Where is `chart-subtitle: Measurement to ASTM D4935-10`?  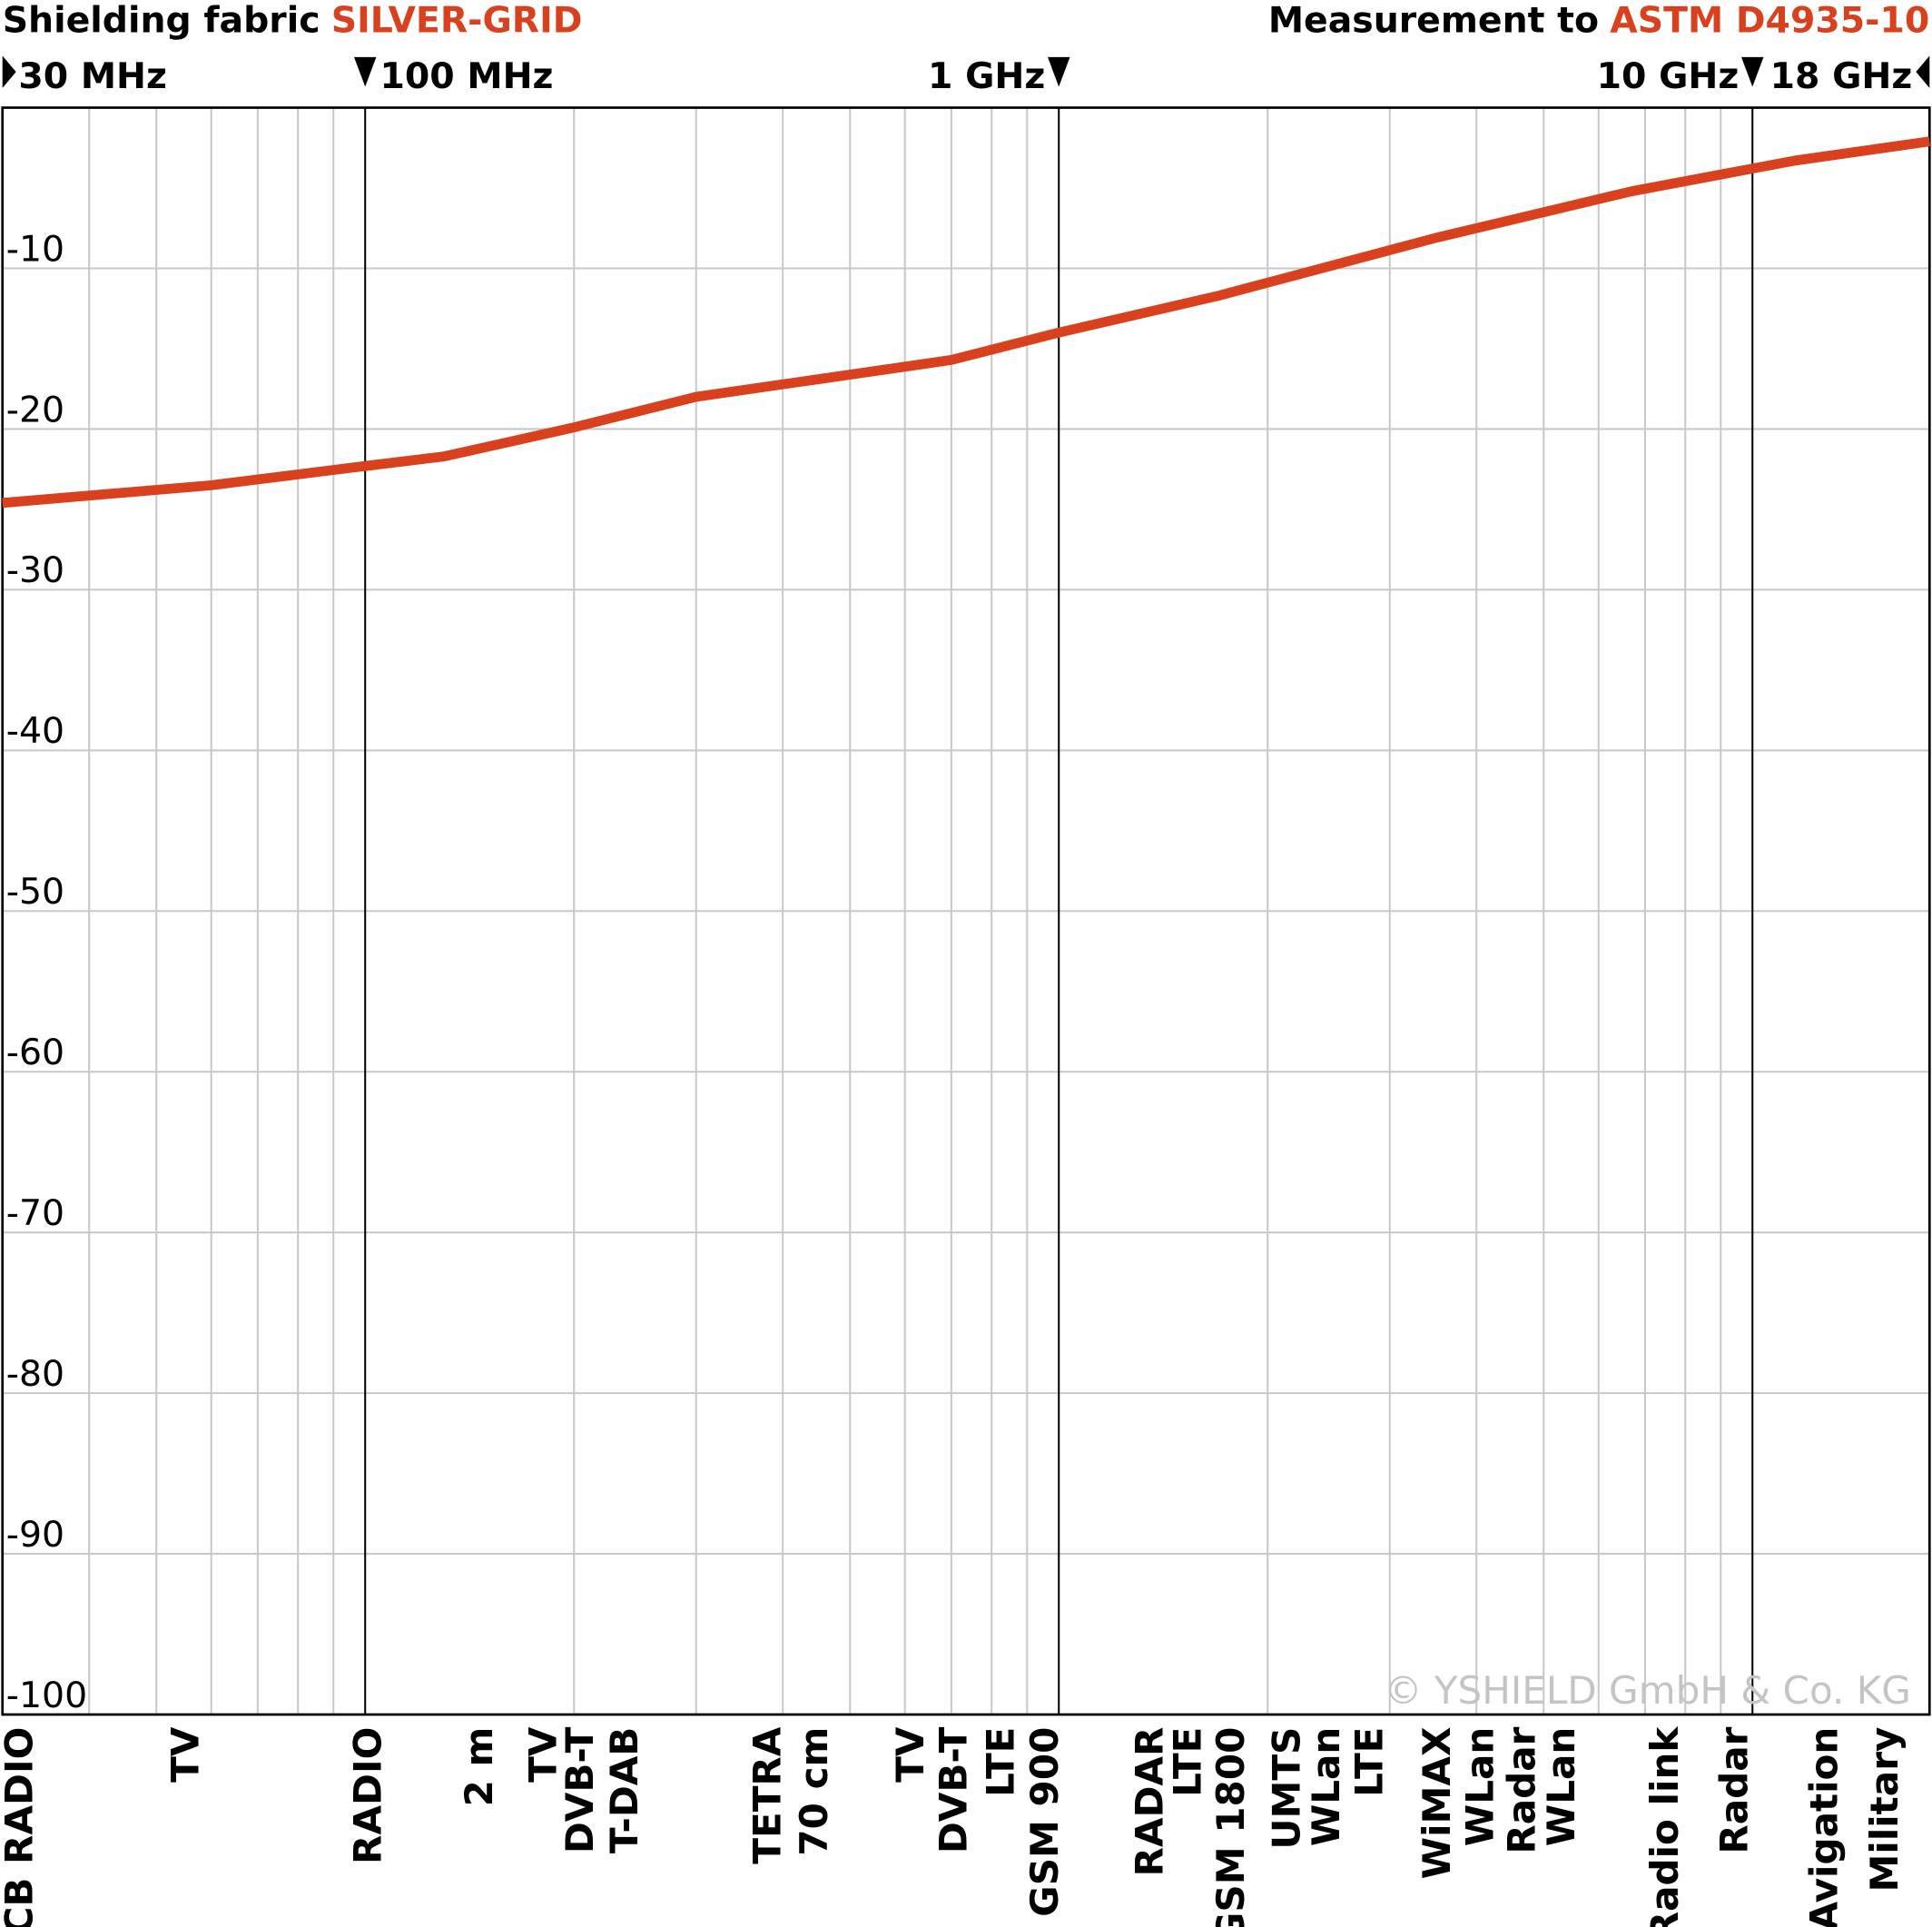 chart-subtitle: Measurement to ASTM D4935-10 is located at coordinates (1599, 21).